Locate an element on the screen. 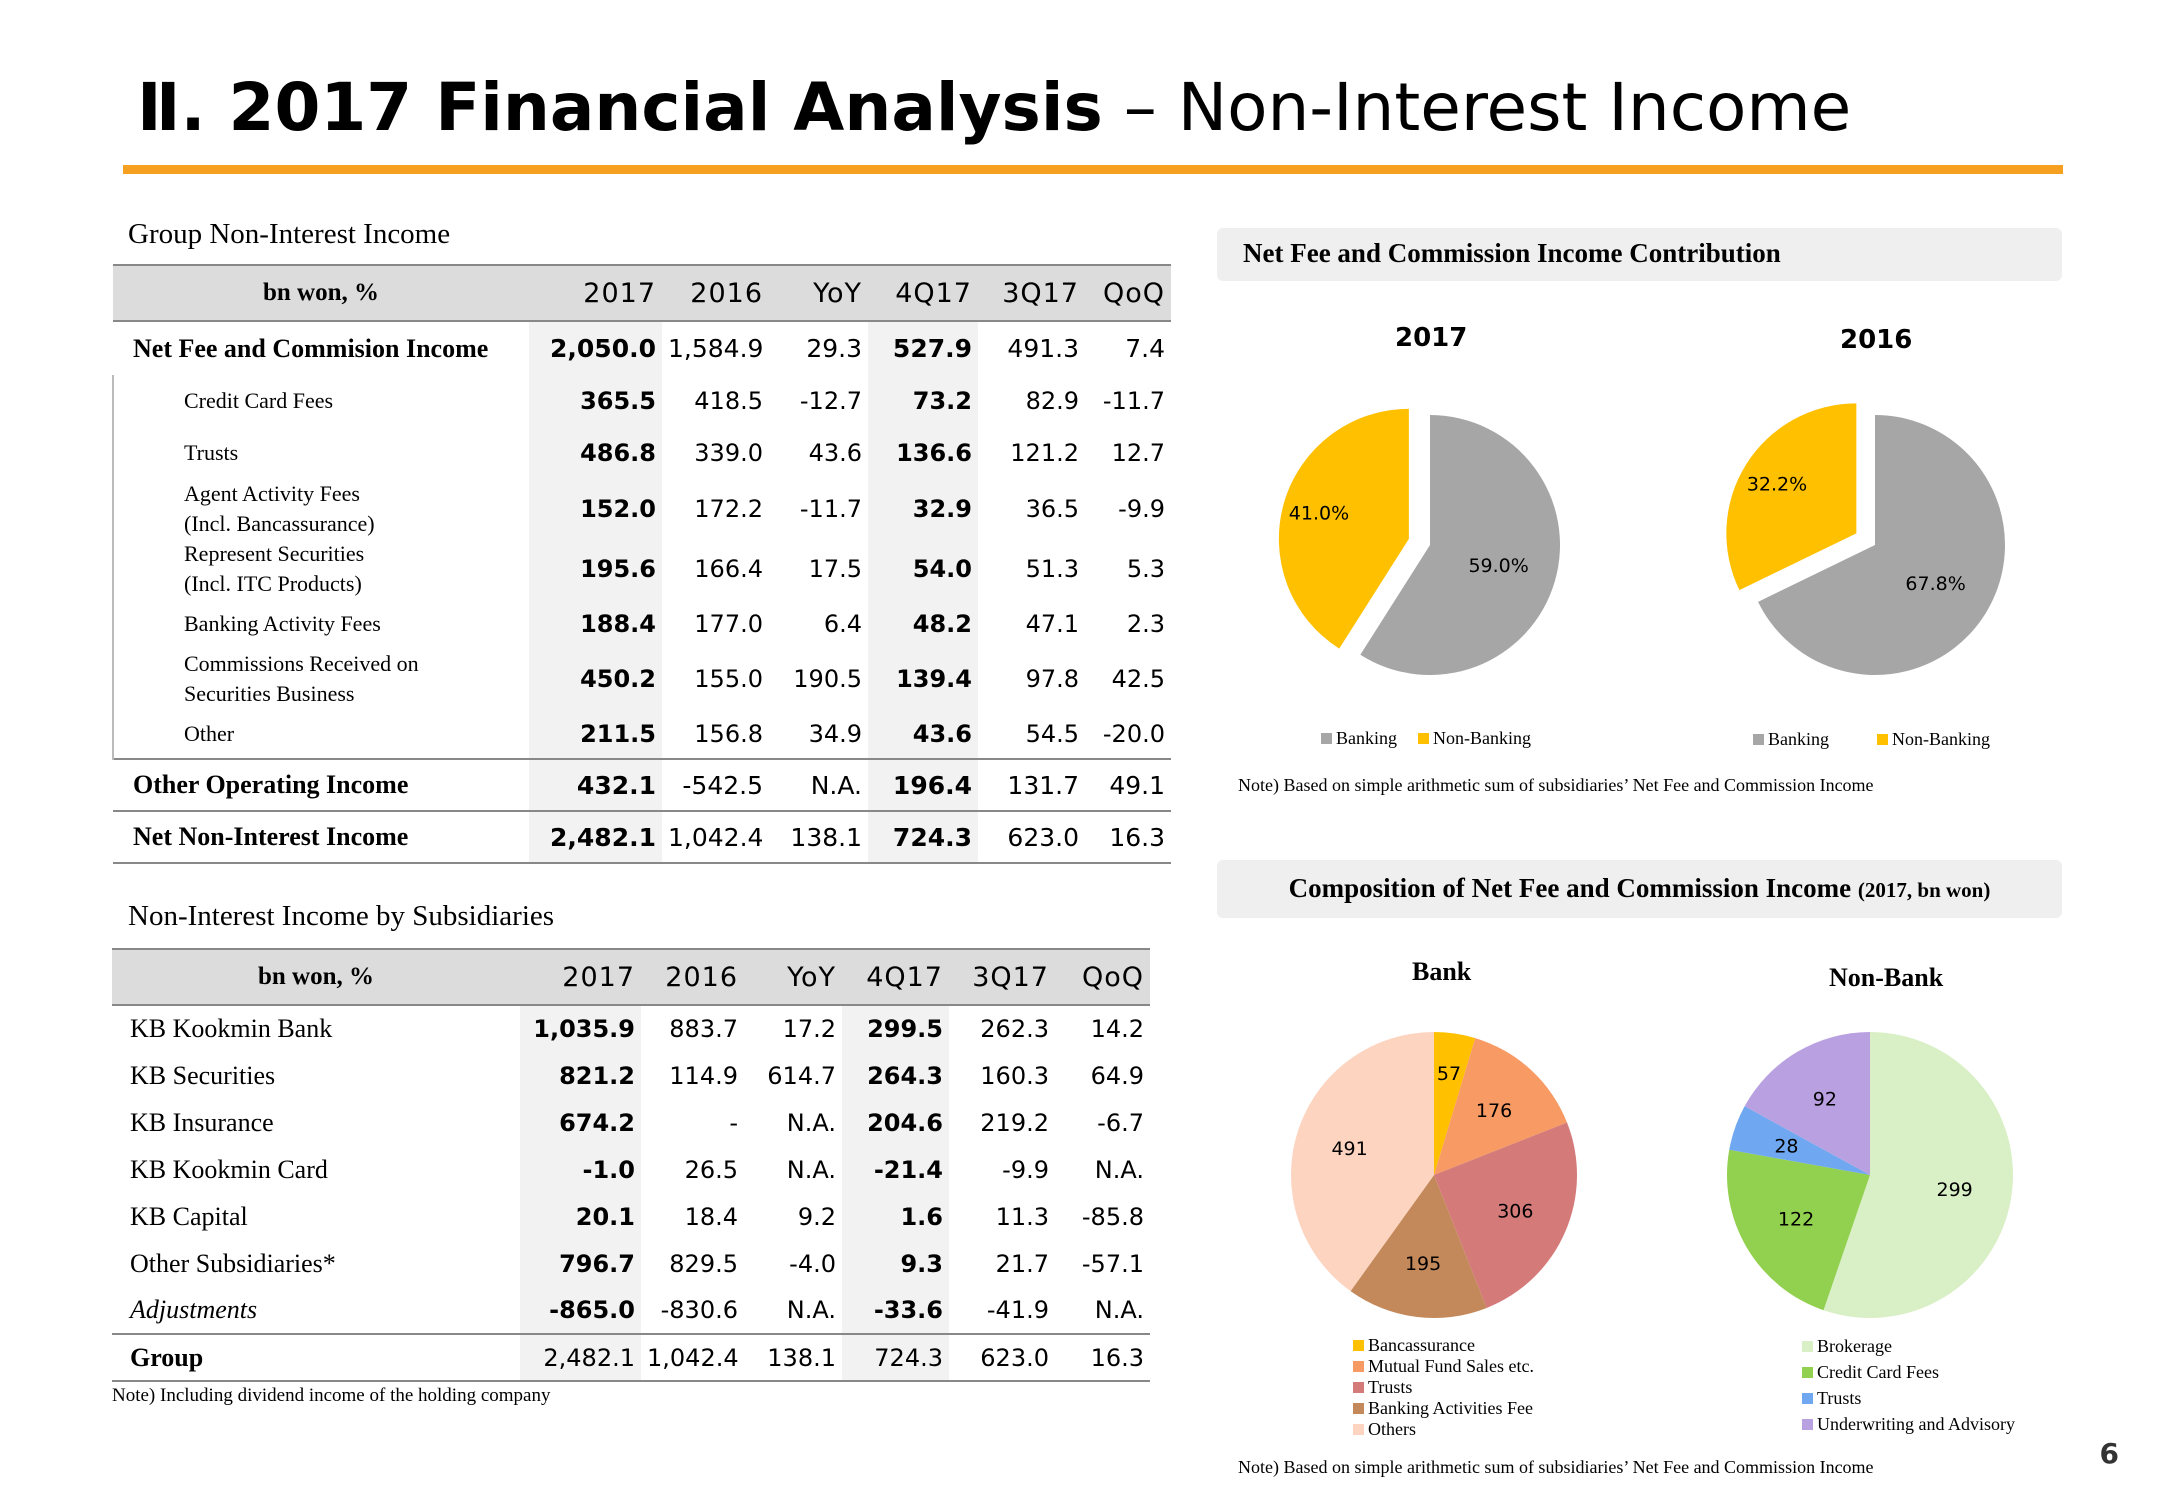 This screenshot has height=1500, width=2167. row-label-line: Other Operating Income is located at coordinates (271, 784).